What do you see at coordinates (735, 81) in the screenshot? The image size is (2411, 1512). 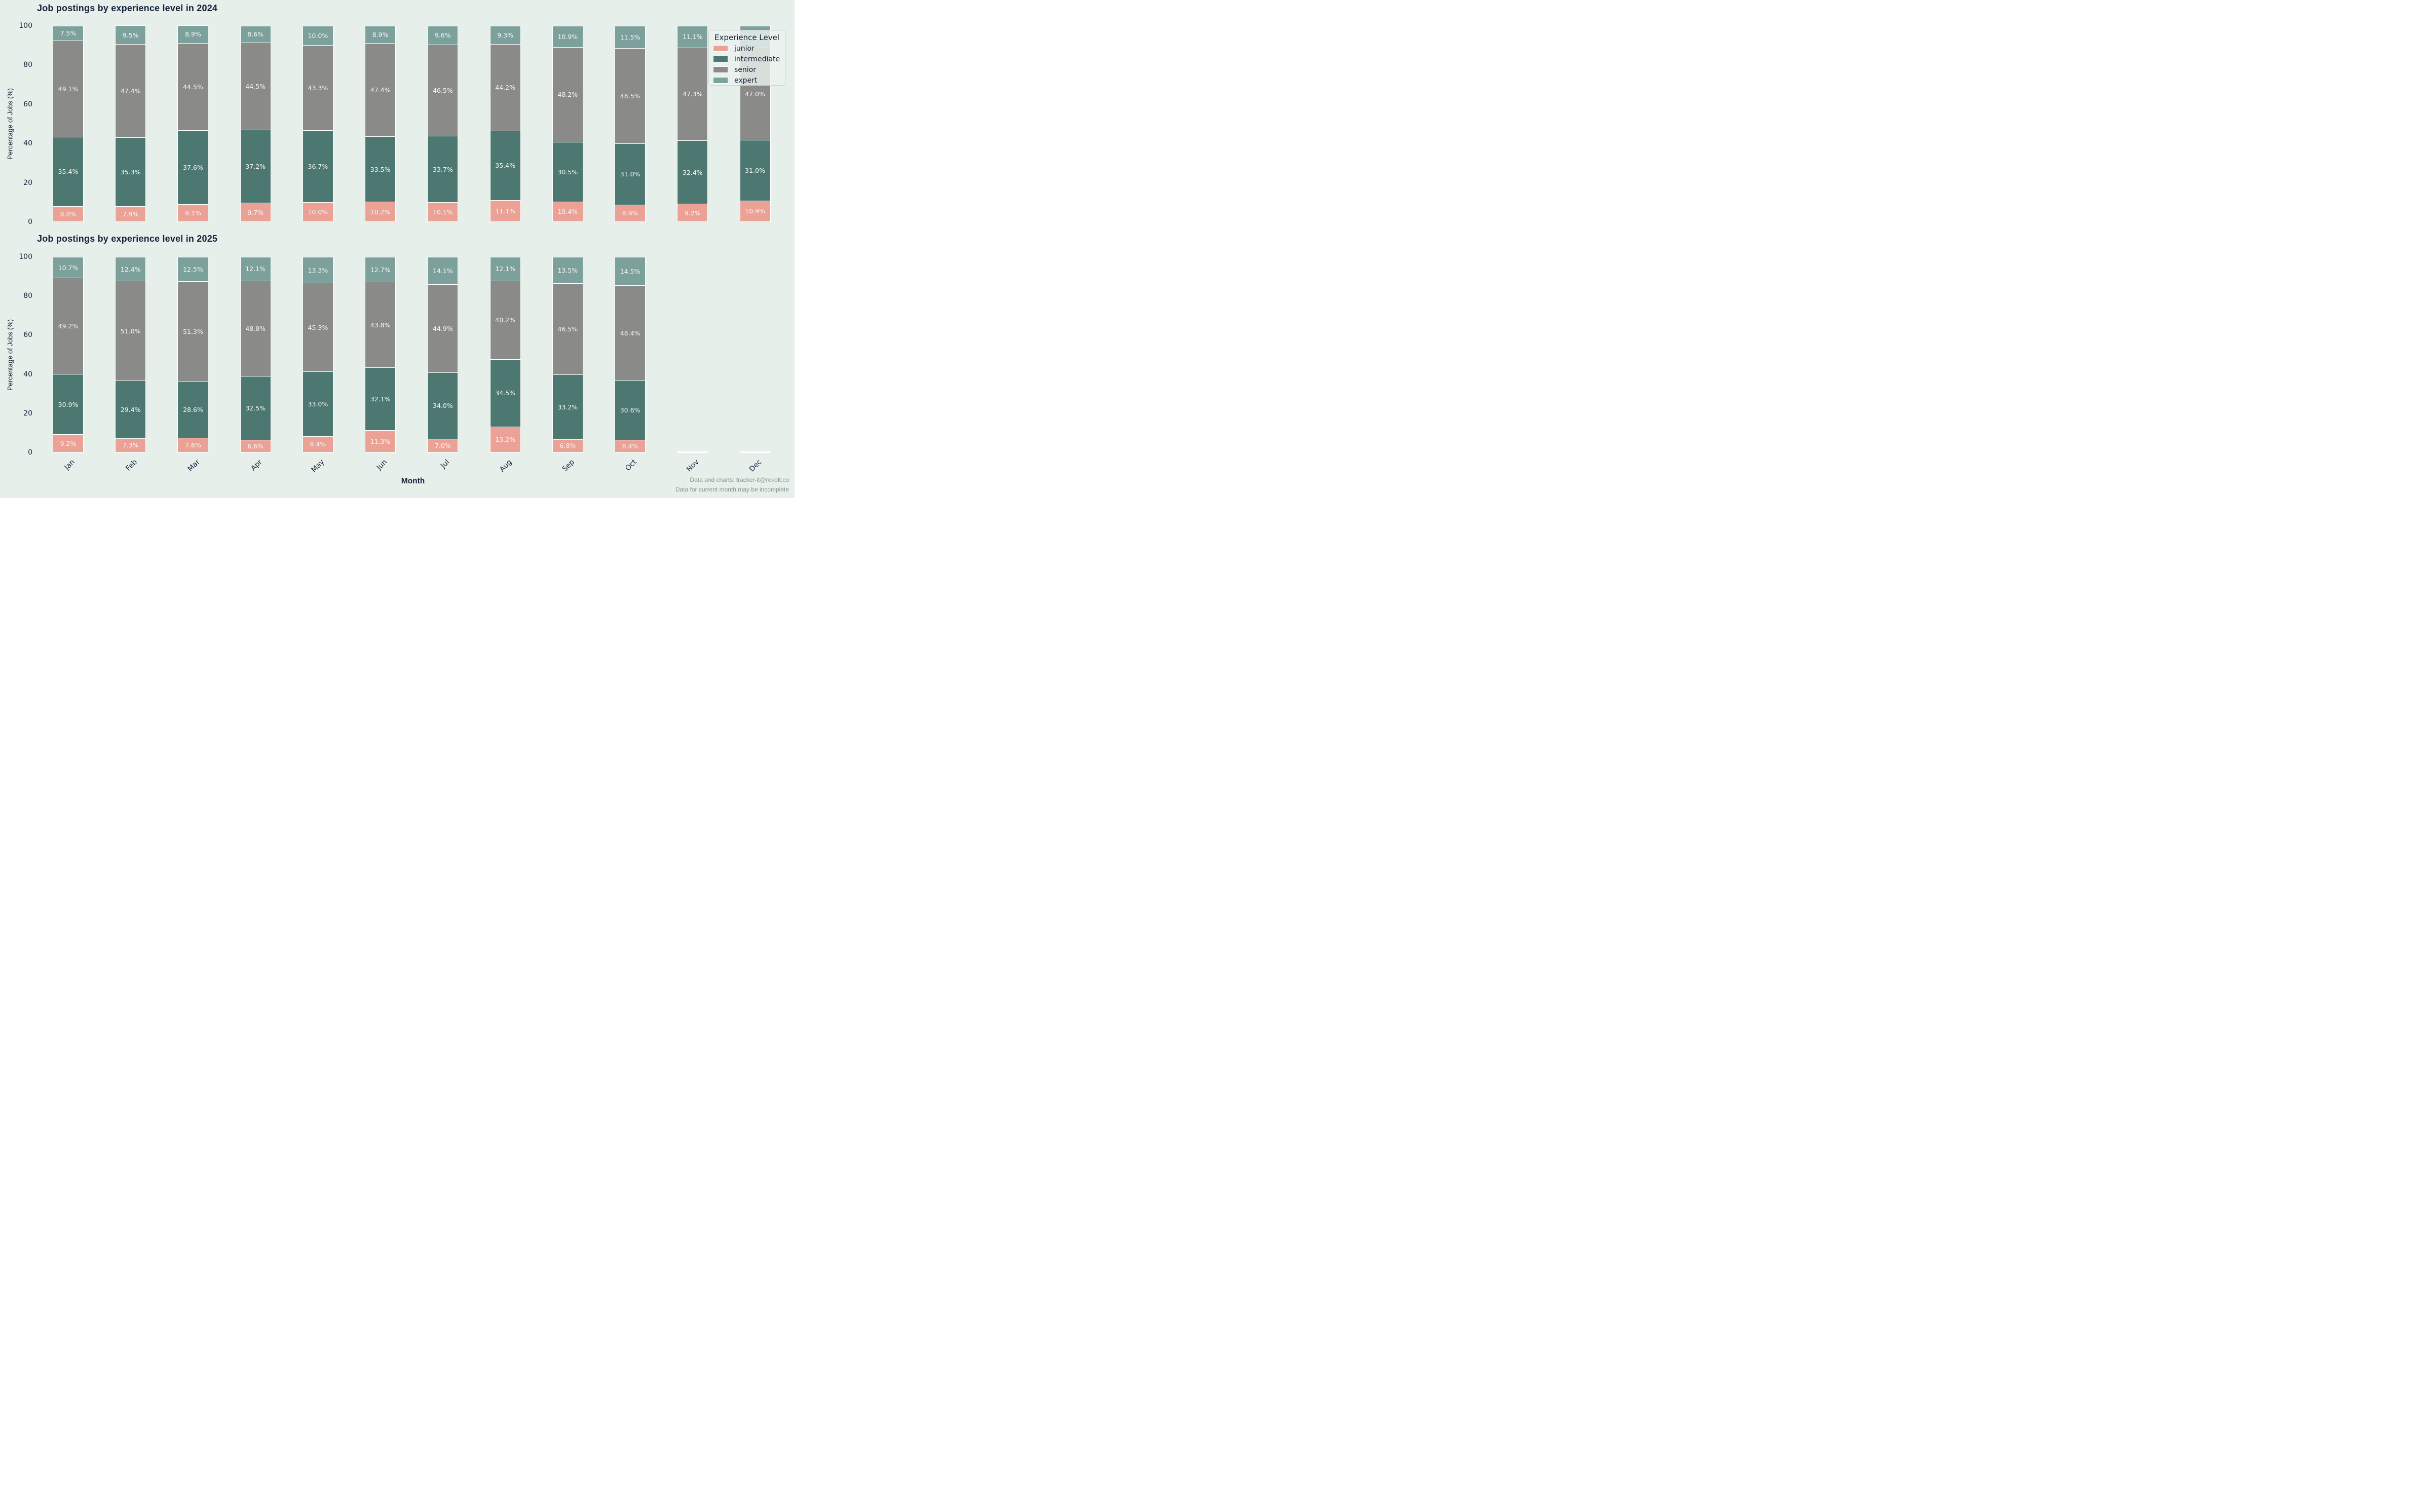 I see `legend-item-expert: expert` at bounding box center [735, 81].